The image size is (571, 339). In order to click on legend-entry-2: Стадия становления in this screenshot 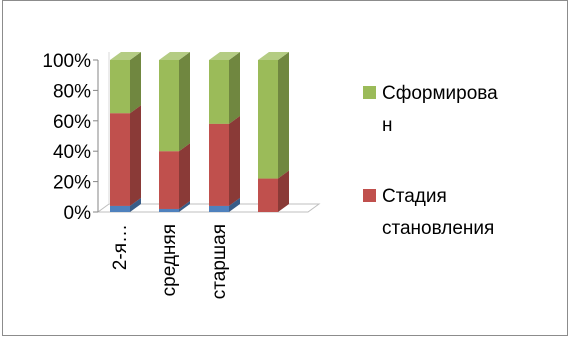, I will do `click(428, 212)`.